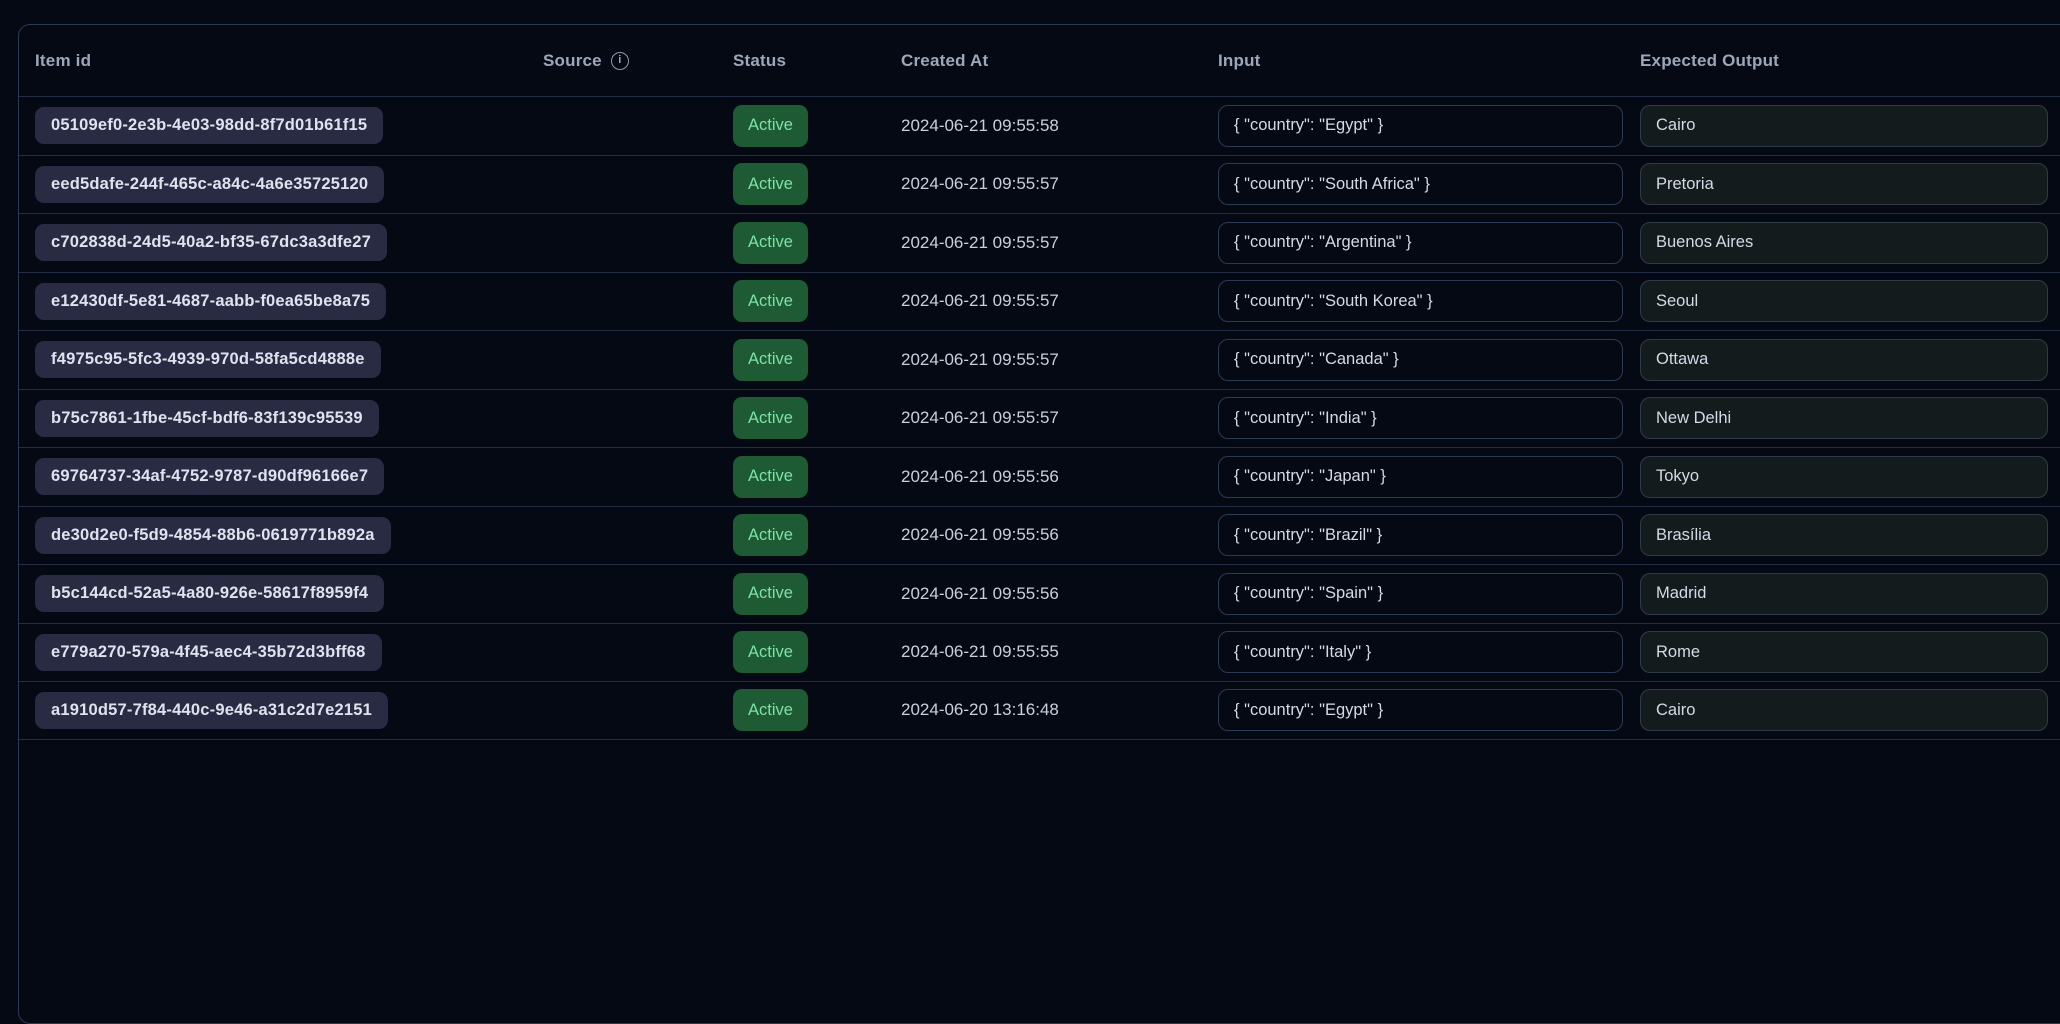 This screenshot has height=1024, width=2060. I want to click on expected-output-box: Rome, so click(1844, 652).